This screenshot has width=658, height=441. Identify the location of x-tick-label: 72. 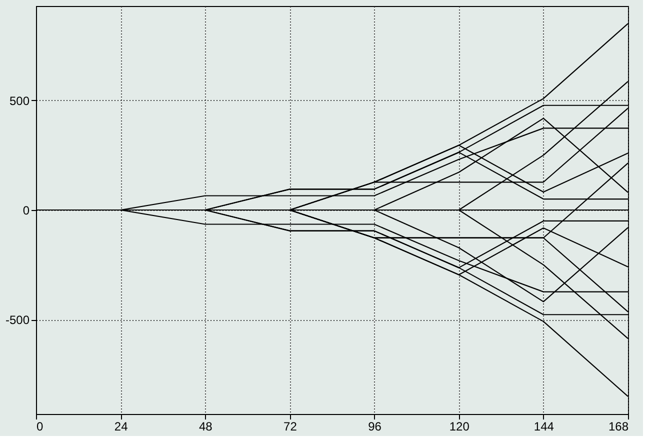
(291, 427).